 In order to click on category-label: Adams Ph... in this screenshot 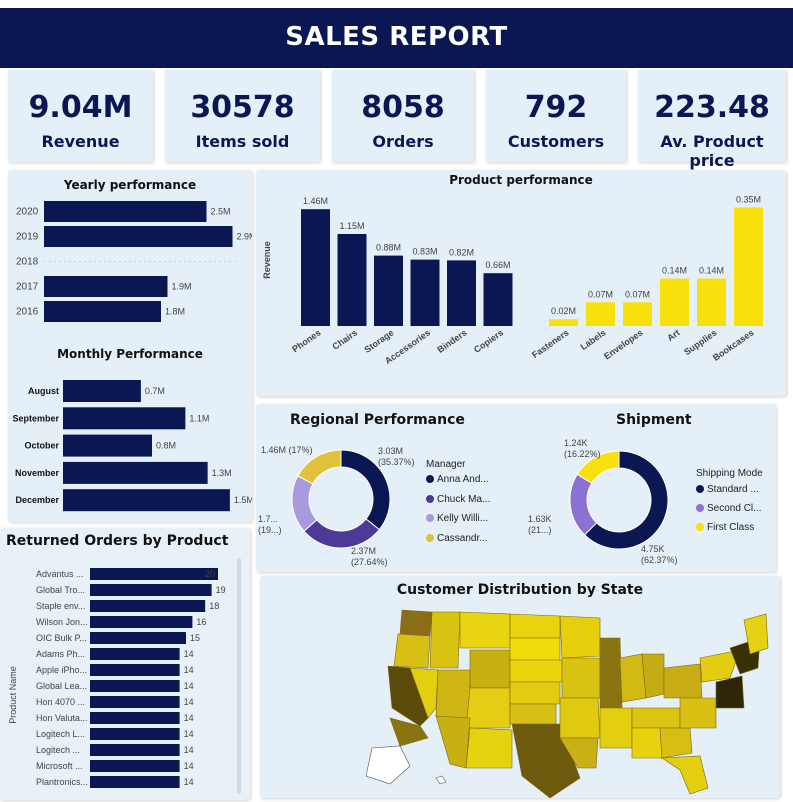, I will do `click(60, 654)`.